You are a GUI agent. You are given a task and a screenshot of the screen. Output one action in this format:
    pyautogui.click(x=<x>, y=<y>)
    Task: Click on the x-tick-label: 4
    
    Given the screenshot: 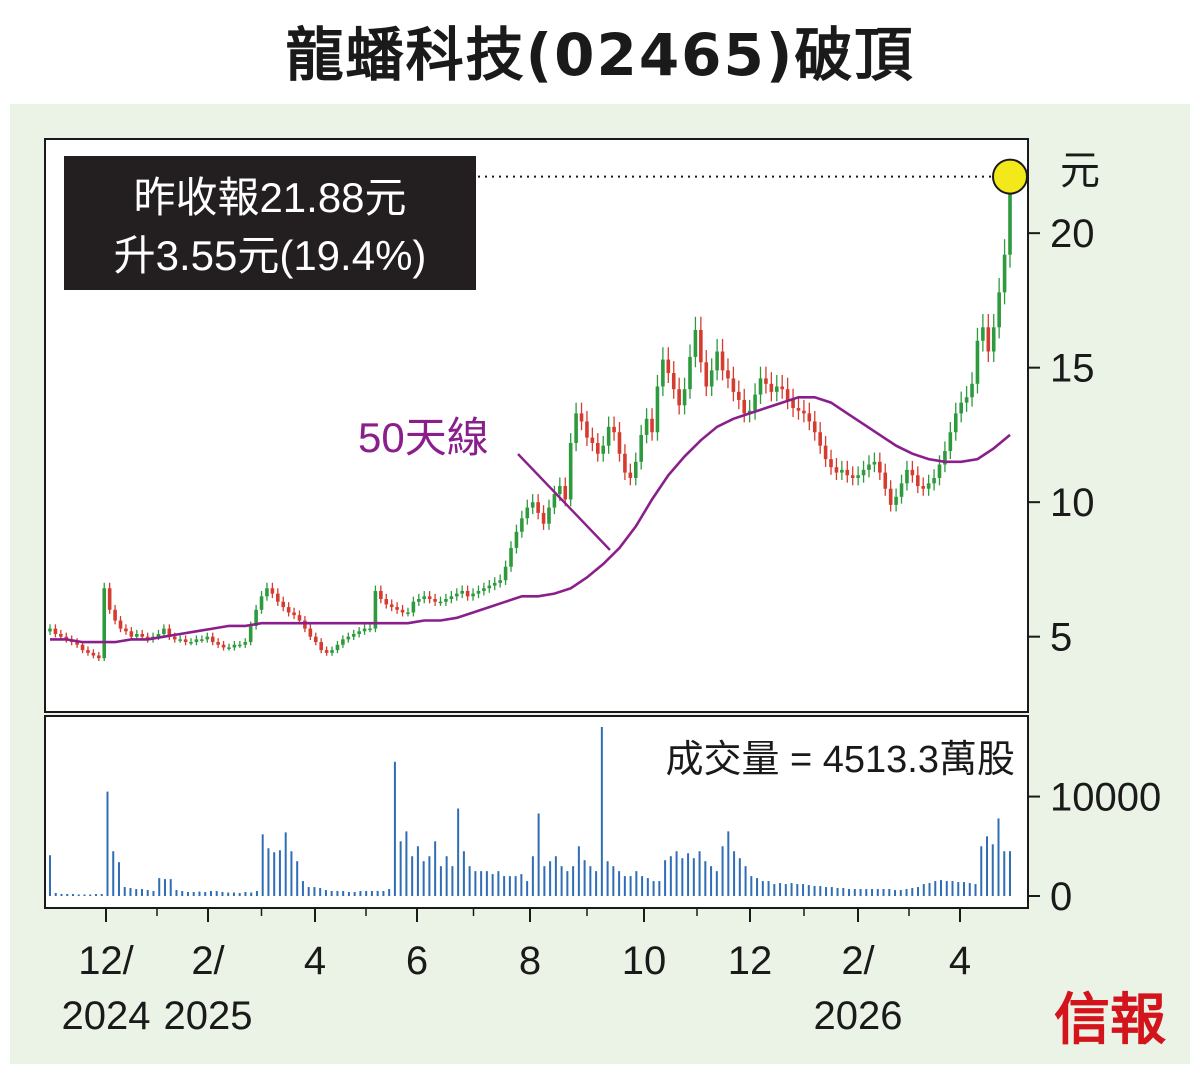 What is the action you would take?
    pyautogui.click(x=315, y=961)
    